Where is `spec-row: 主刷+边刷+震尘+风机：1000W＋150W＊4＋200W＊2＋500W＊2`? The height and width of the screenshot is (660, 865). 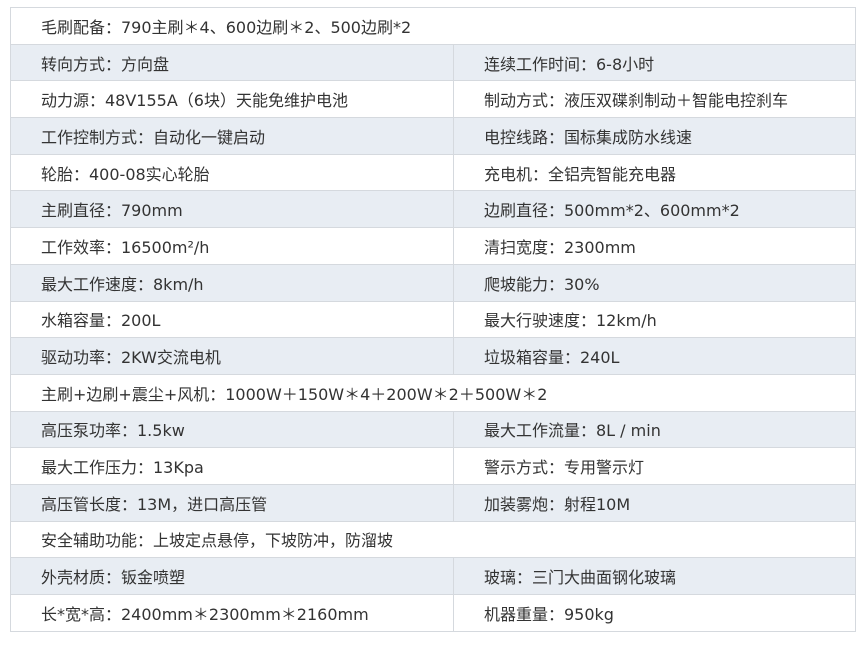 spec-row: 主刷+边刷+震尘+风机：1000W＋150W＊4＋200W＊2＋500W＊2 is located at coordinates (433, 392).